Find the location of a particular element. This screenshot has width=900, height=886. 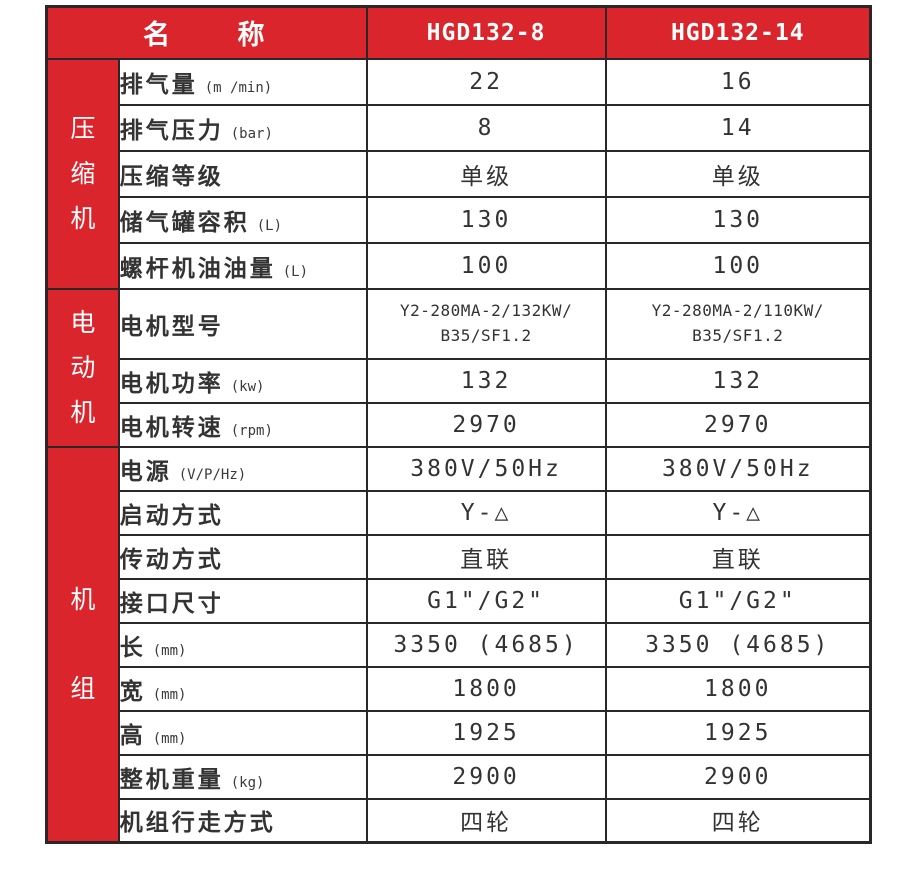

group-label-motor: 电 动 机 is located at coordinates (83, 367).